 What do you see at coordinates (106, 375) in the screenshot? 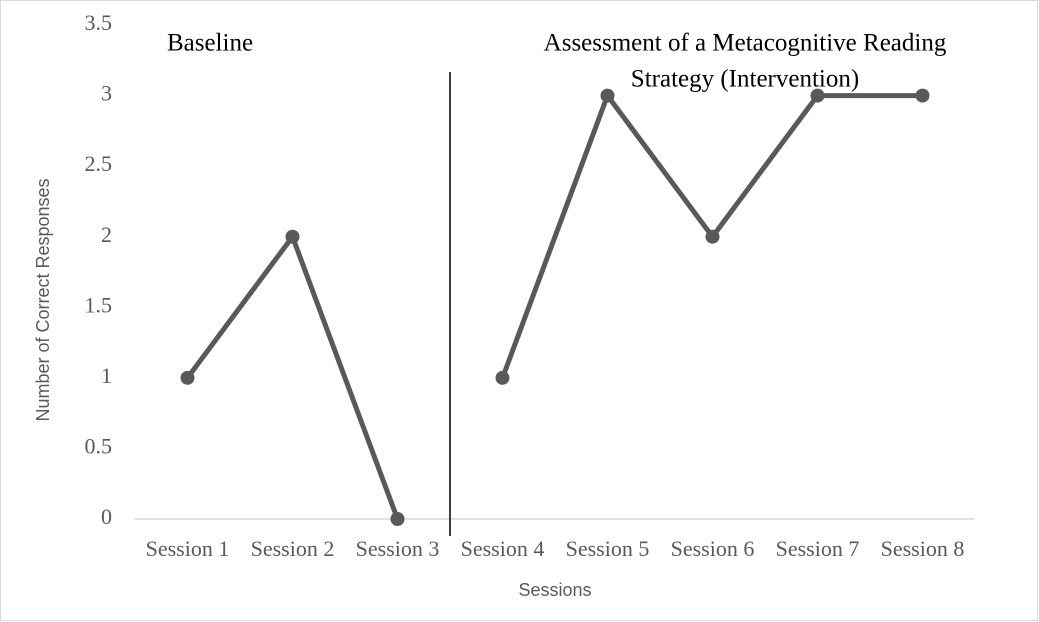
I see `y-tick-label: 1` at bounding box center [106, 375].